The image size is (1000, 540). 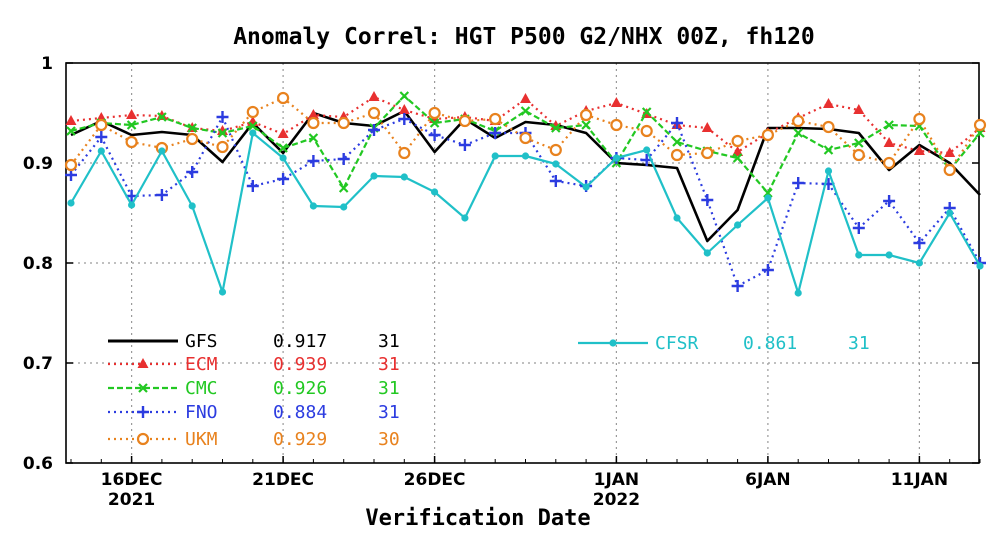 What do you see at coordinates (38, 364) in the screenshot?
I see `y-tick-label: 0.7` at bounding box center [38, 364].